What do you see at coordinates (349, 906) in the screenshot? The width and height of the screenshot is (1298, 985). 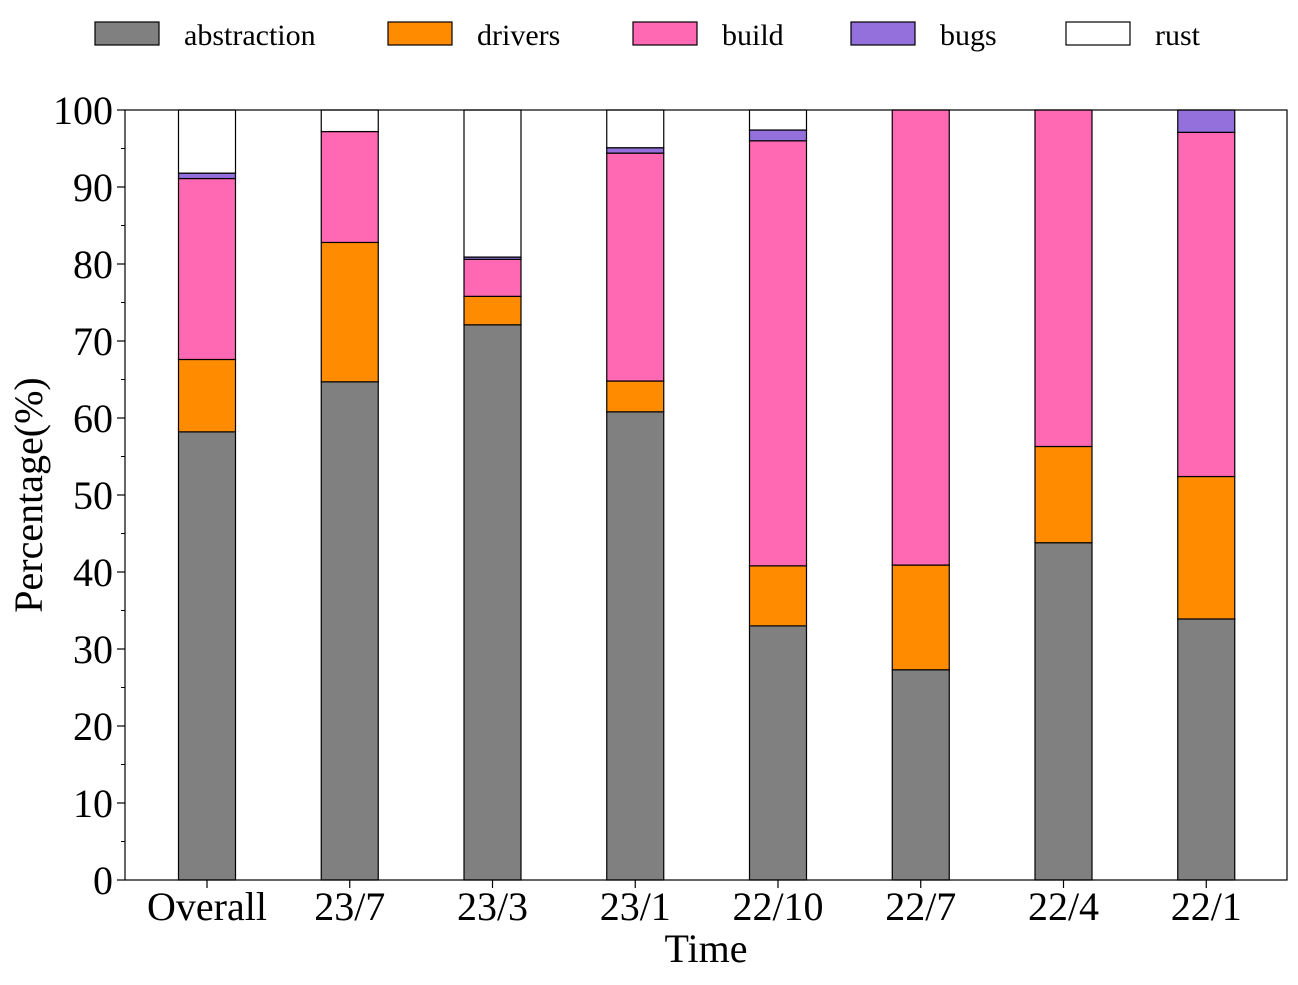 I see `x-tick-label: 23/7` at bounding box center [349, 906].